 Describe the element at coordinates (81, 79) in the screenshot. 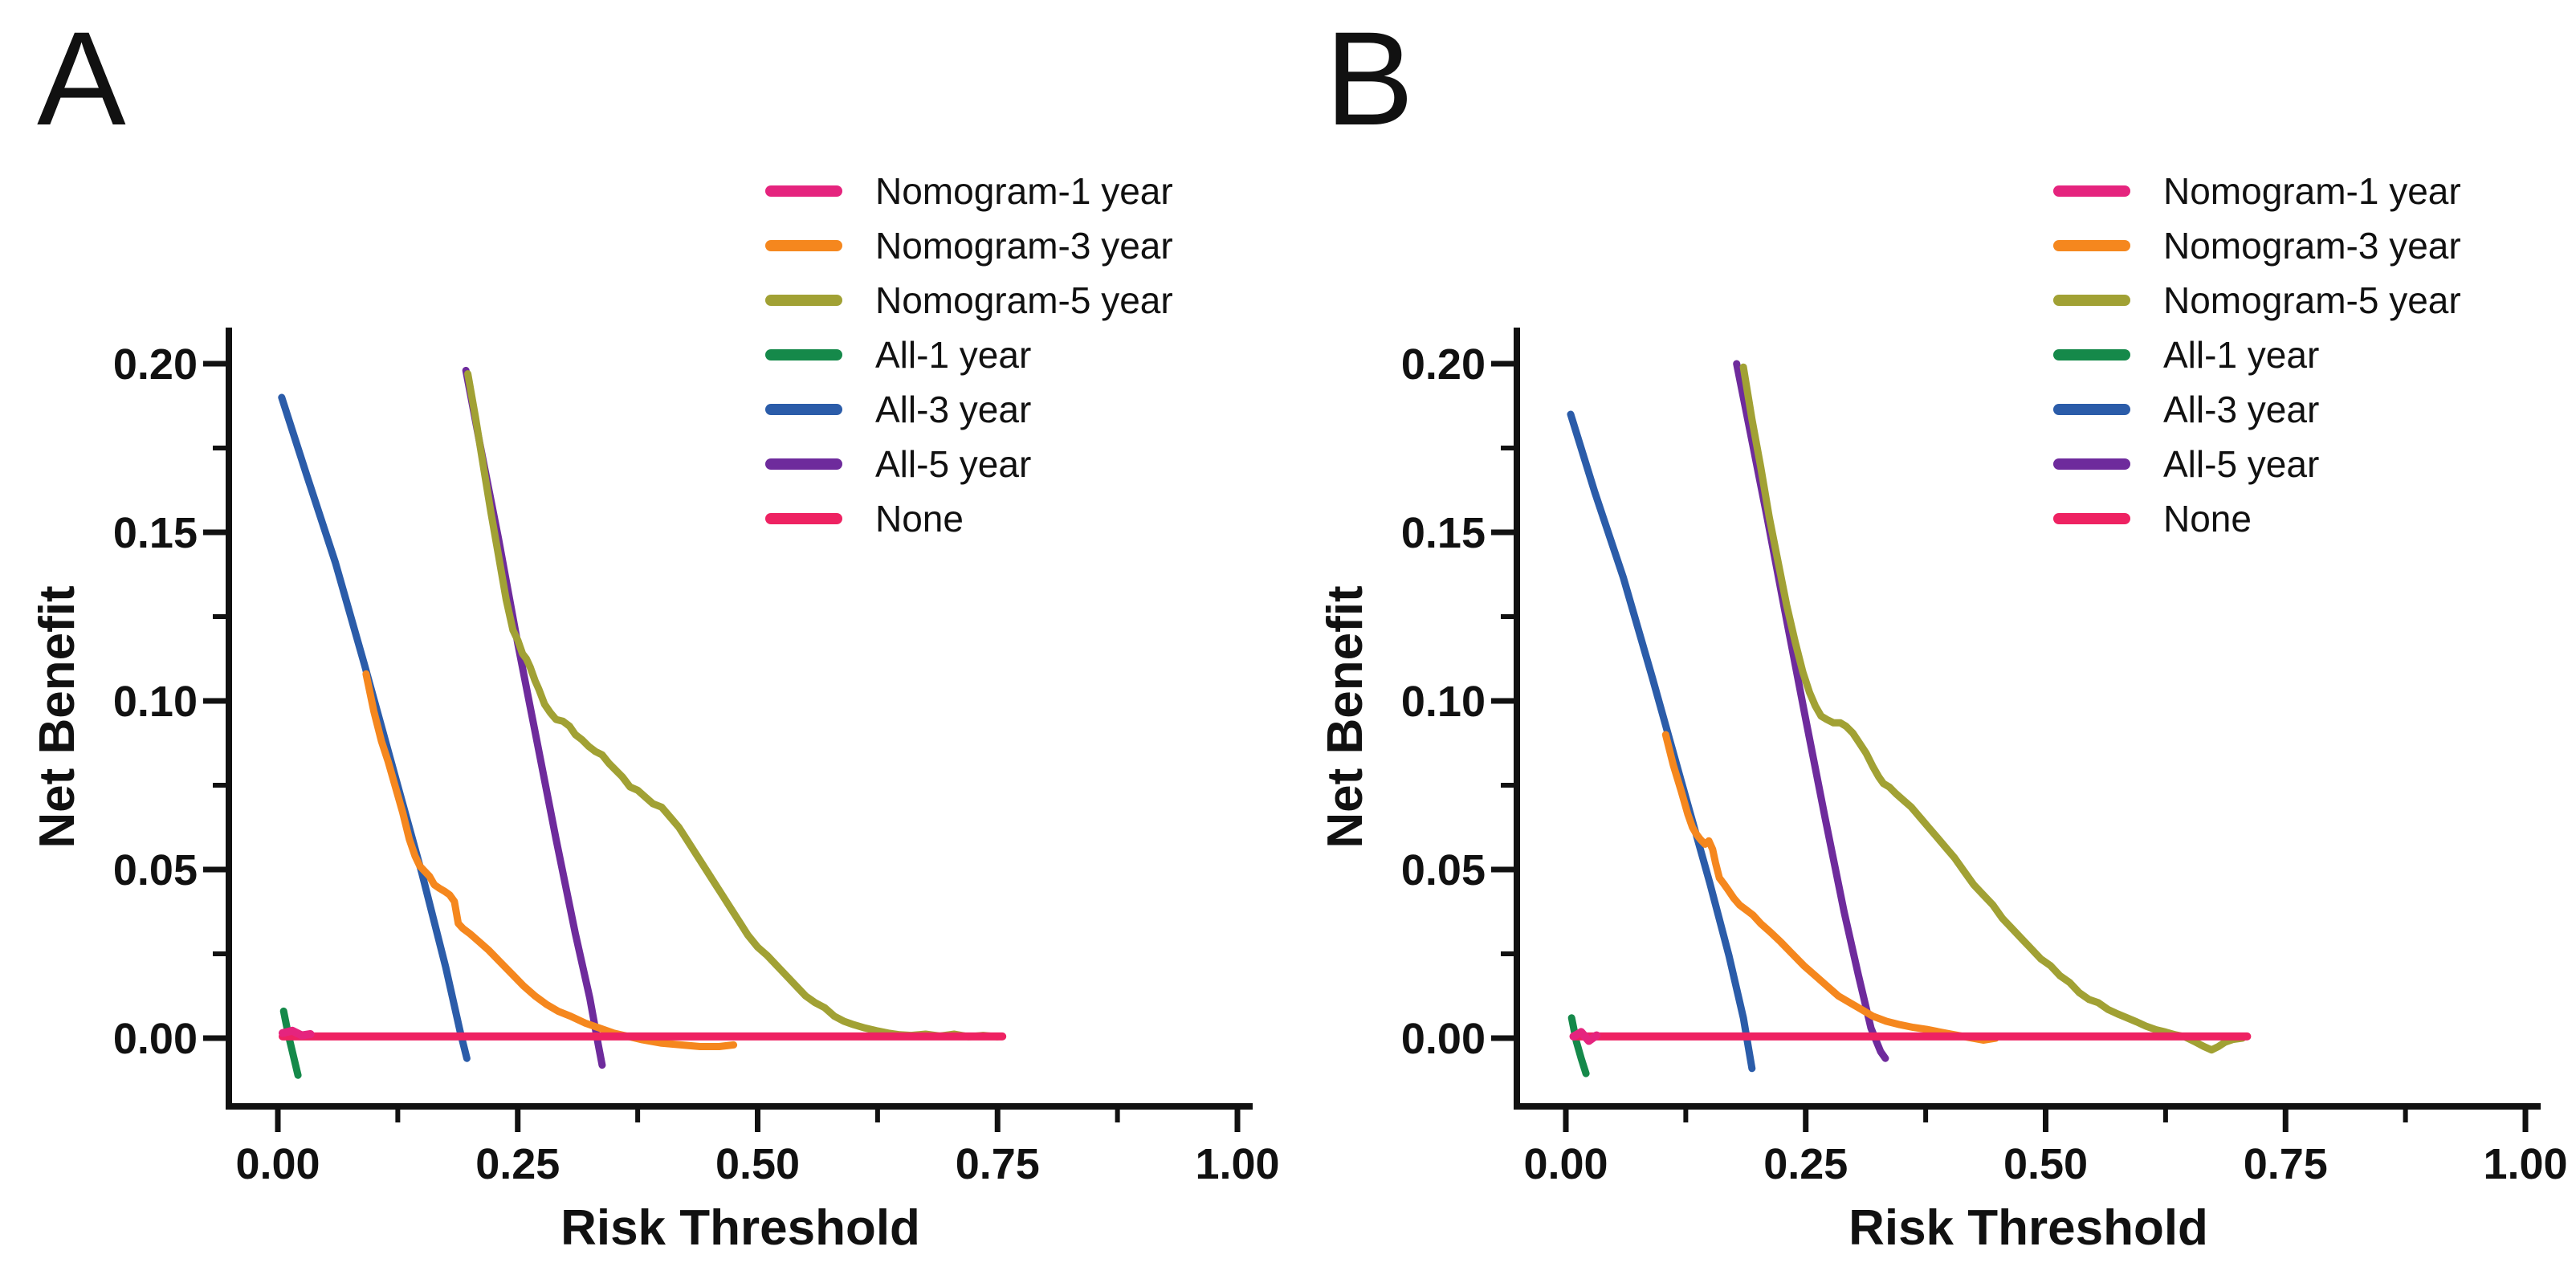

I see `panel-a-label: A` at that location.